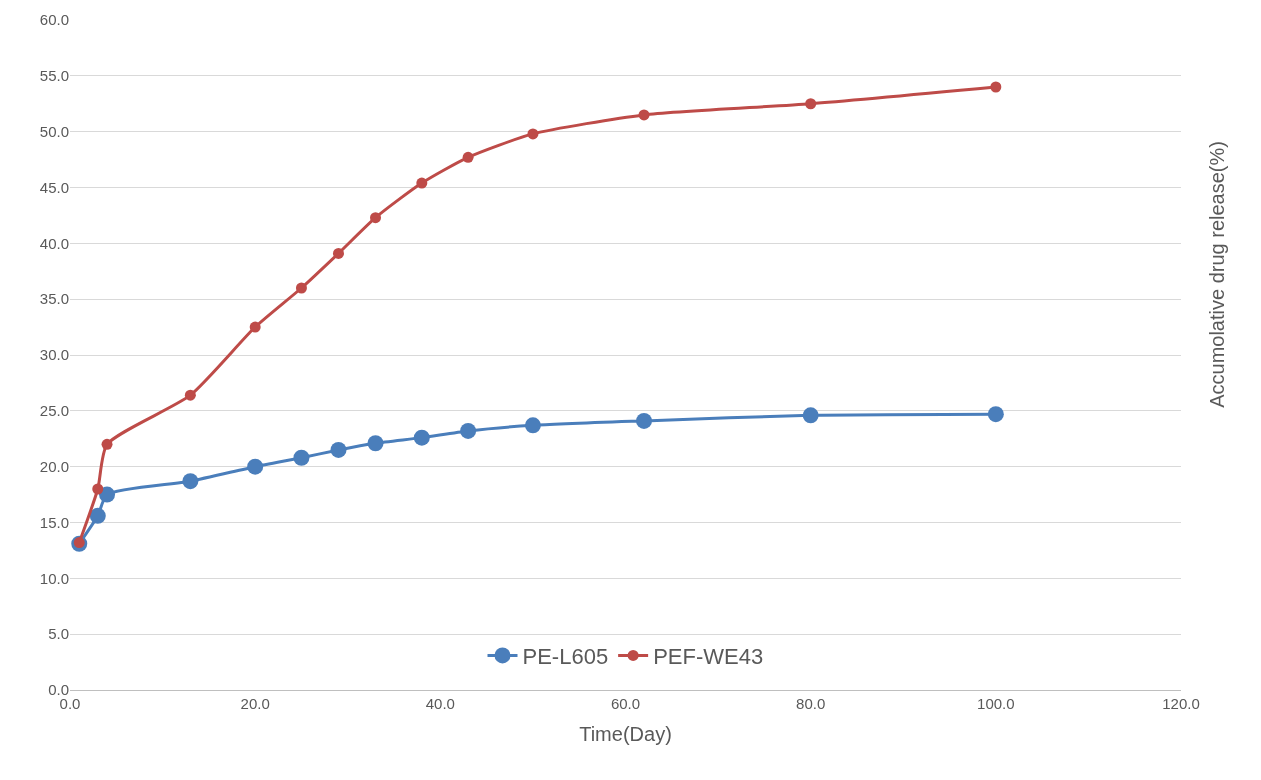 This screenshot has height=780, width=1261. Describe the element at coordinates (996, 703) in the screenshot. I see `x-tick-label: 100.0` at that location.